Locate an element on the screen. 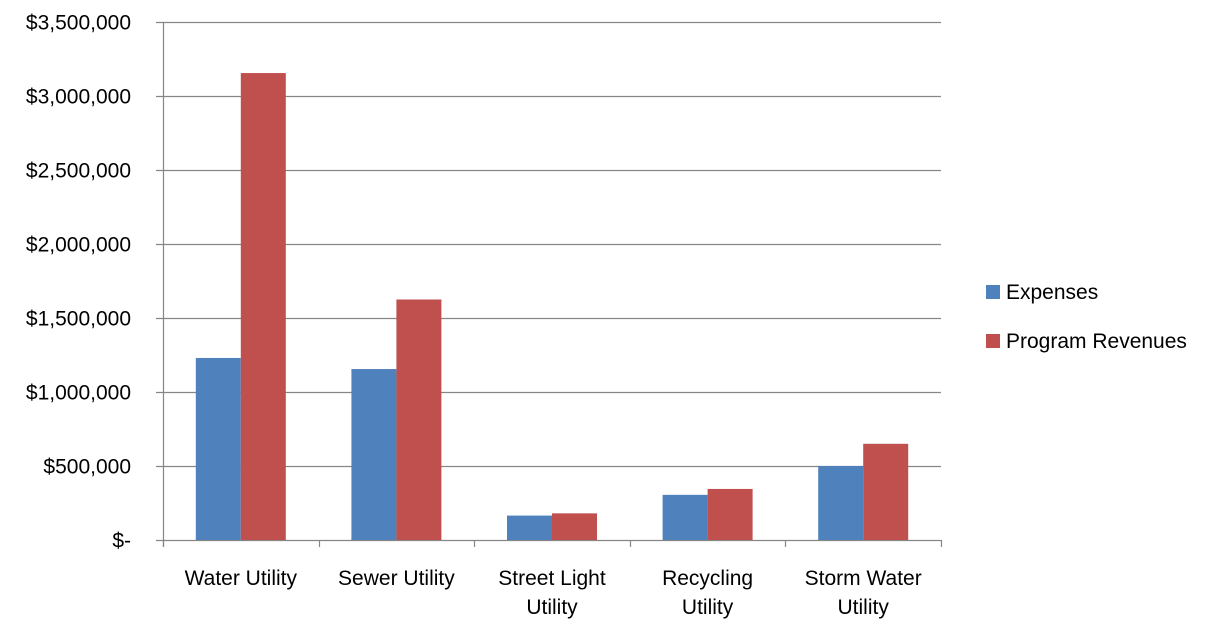 The image size is (1216, 622). y-tick-label: $- is located at coordinates (121, 541).